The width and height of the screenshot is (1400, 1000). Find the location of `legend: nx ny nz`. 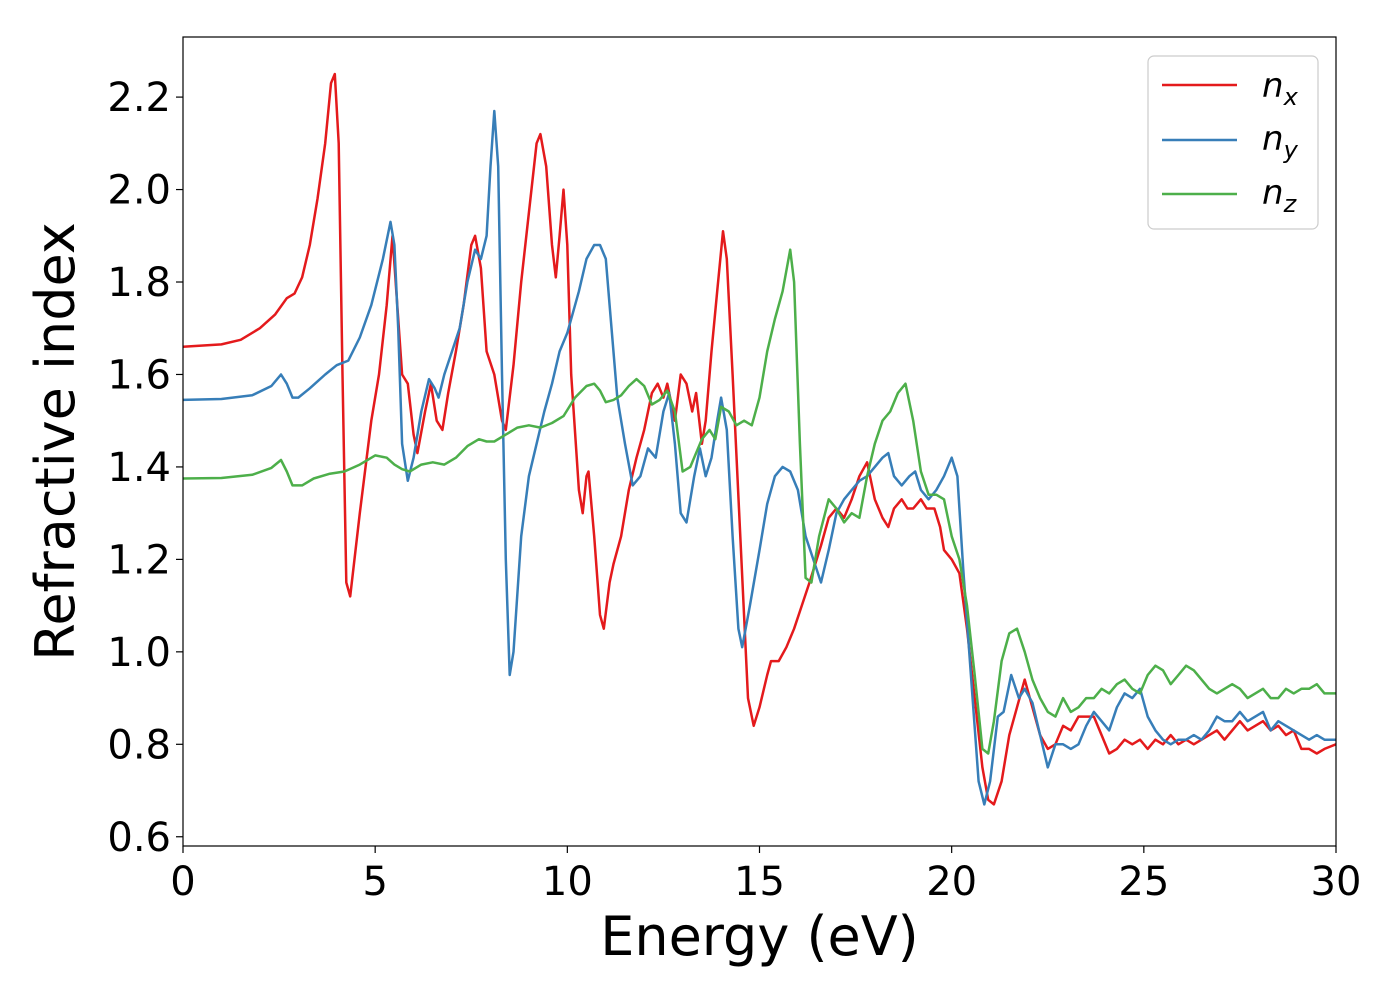

legend: nx ny nz is located at coordinates (1233, 142).